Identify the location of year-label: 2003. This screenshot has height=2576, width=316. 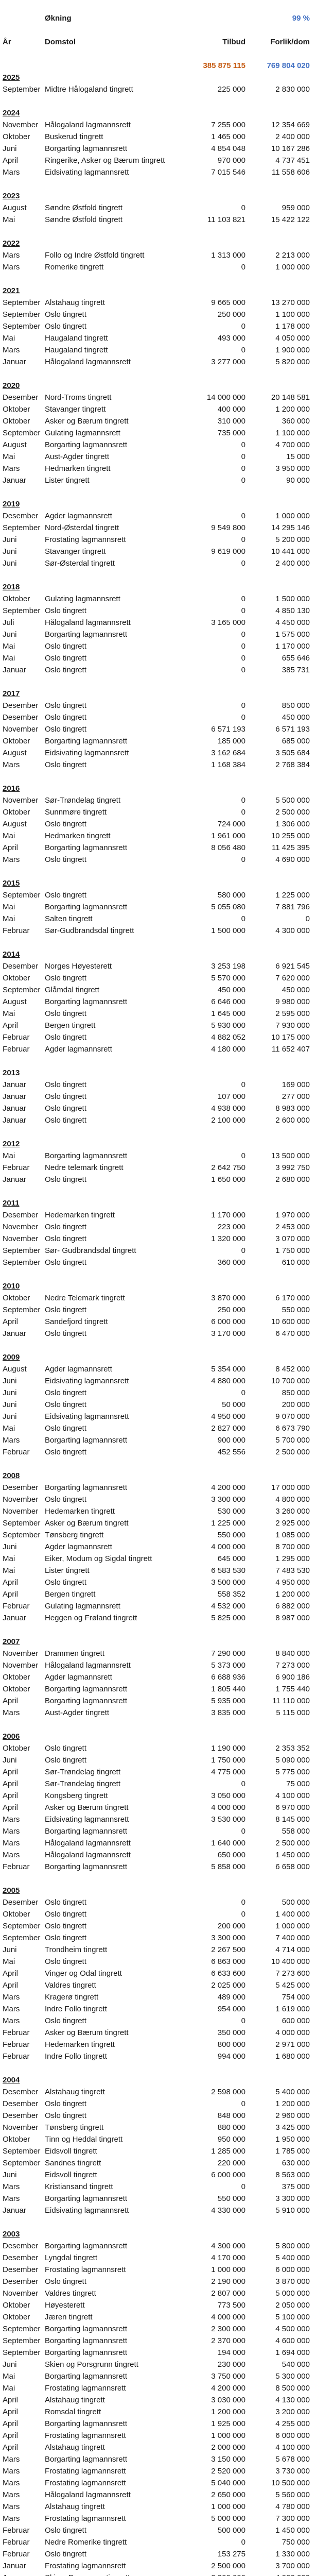
(11, 2234).